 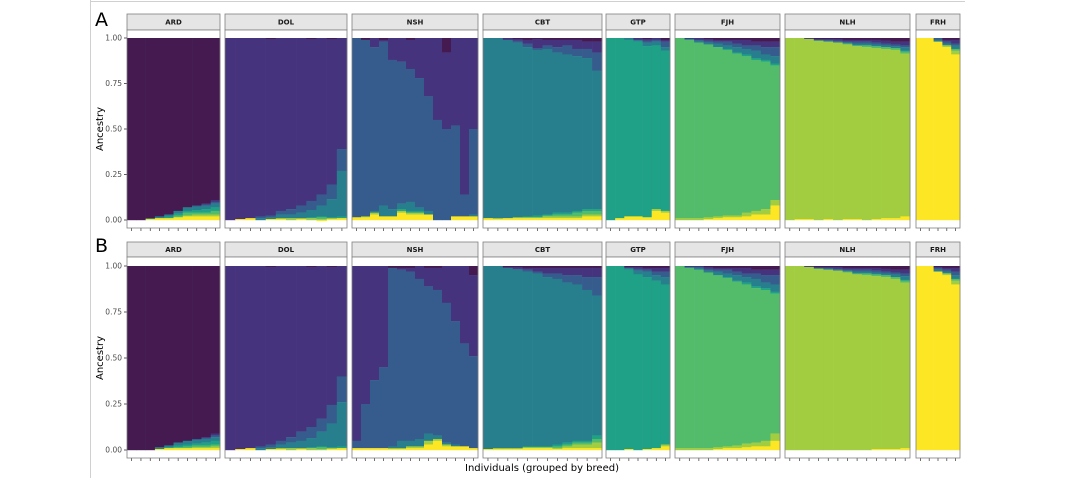 What do you see at coordinates (638, 357) in the screenshot?
I see `panel-border` at bounding box center [638, 357].